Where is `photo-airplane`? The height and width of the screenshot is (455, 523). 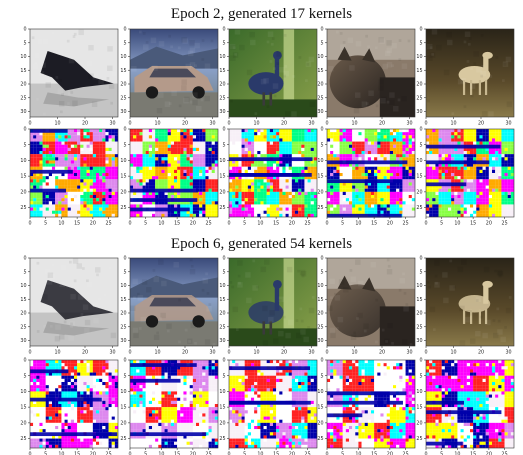
photo-airplane is located at coordinates (74, 302).